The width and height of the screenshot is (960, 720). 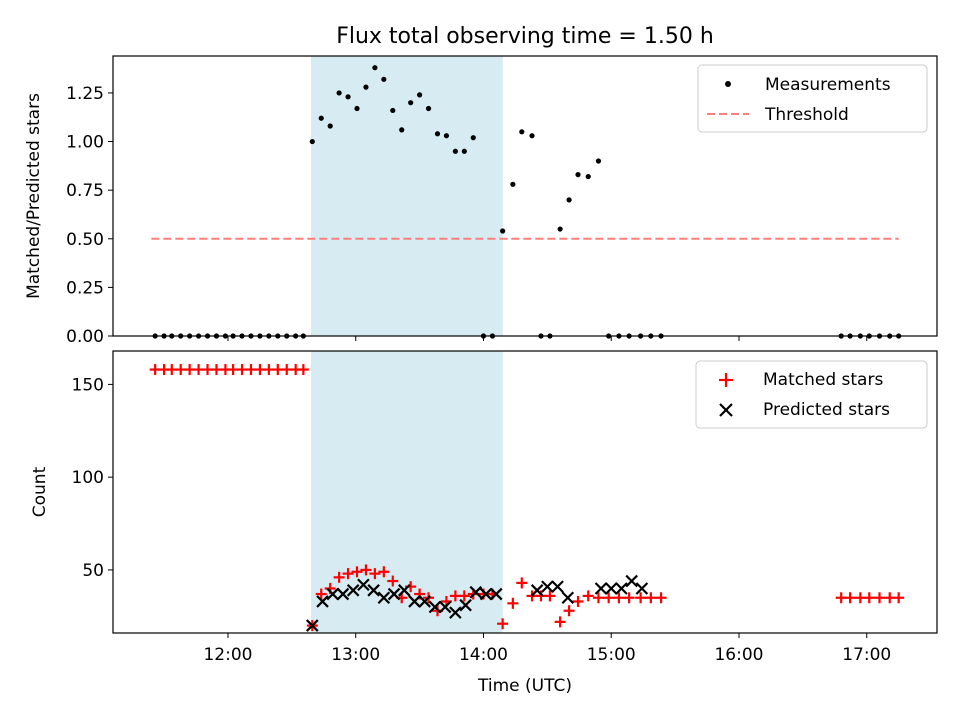 What do you see at coordinates (806, 115) in the screenshot?
I see `legend-label-threshold: Threshold` at bounding box center [806, 115].